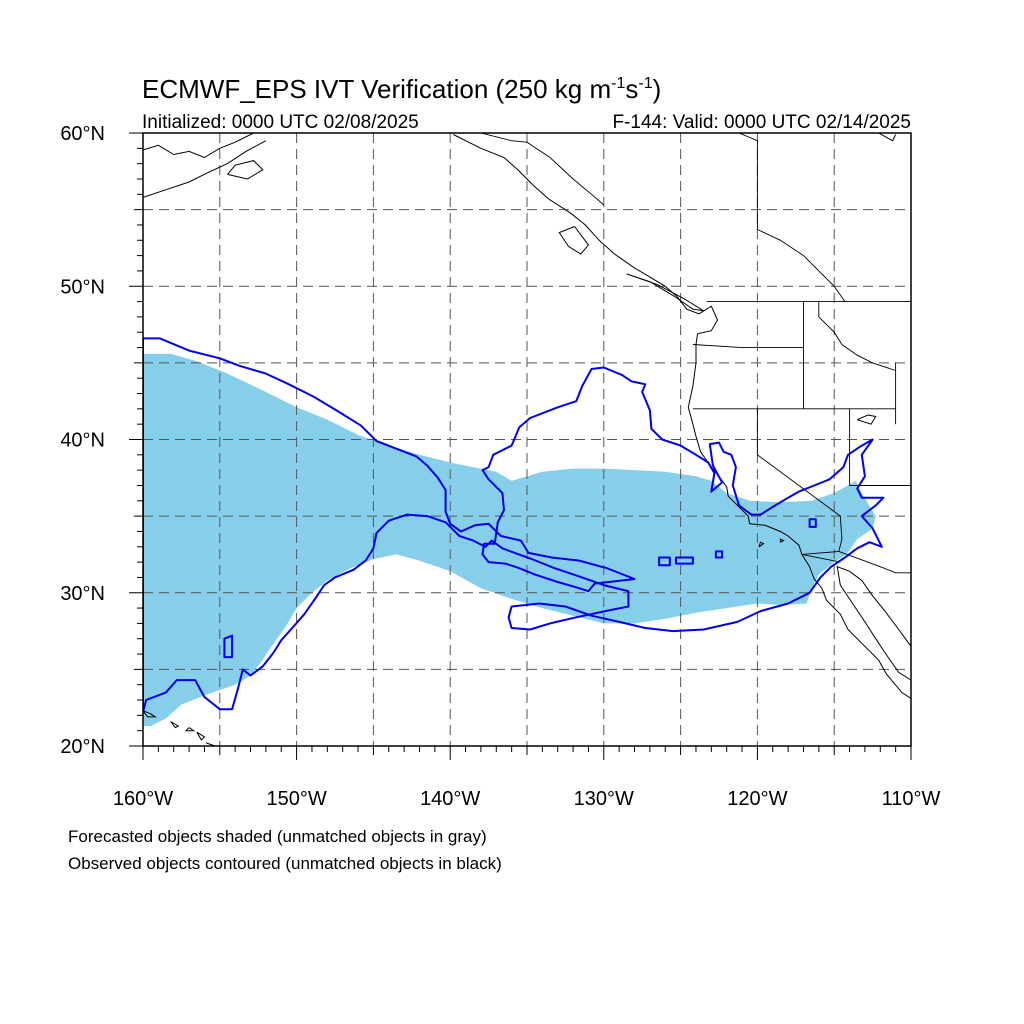 The image size is (1024, 1024). What do you see at coordinates (296, 799) in the screenshot?
I see `x-tick-label: 150°W` at bounding box center [296, 799].